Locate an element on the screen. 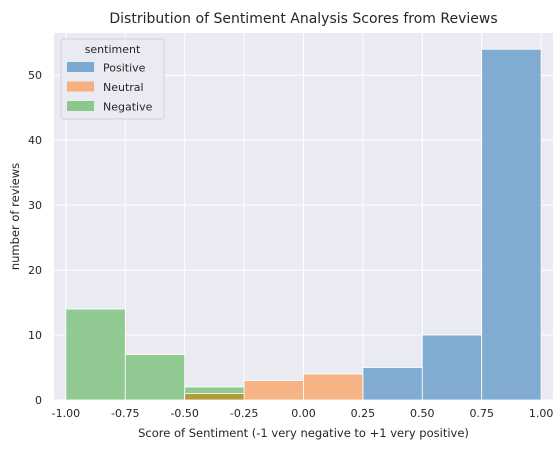  legend-title: sentiment is located at coordinates (113, 49).